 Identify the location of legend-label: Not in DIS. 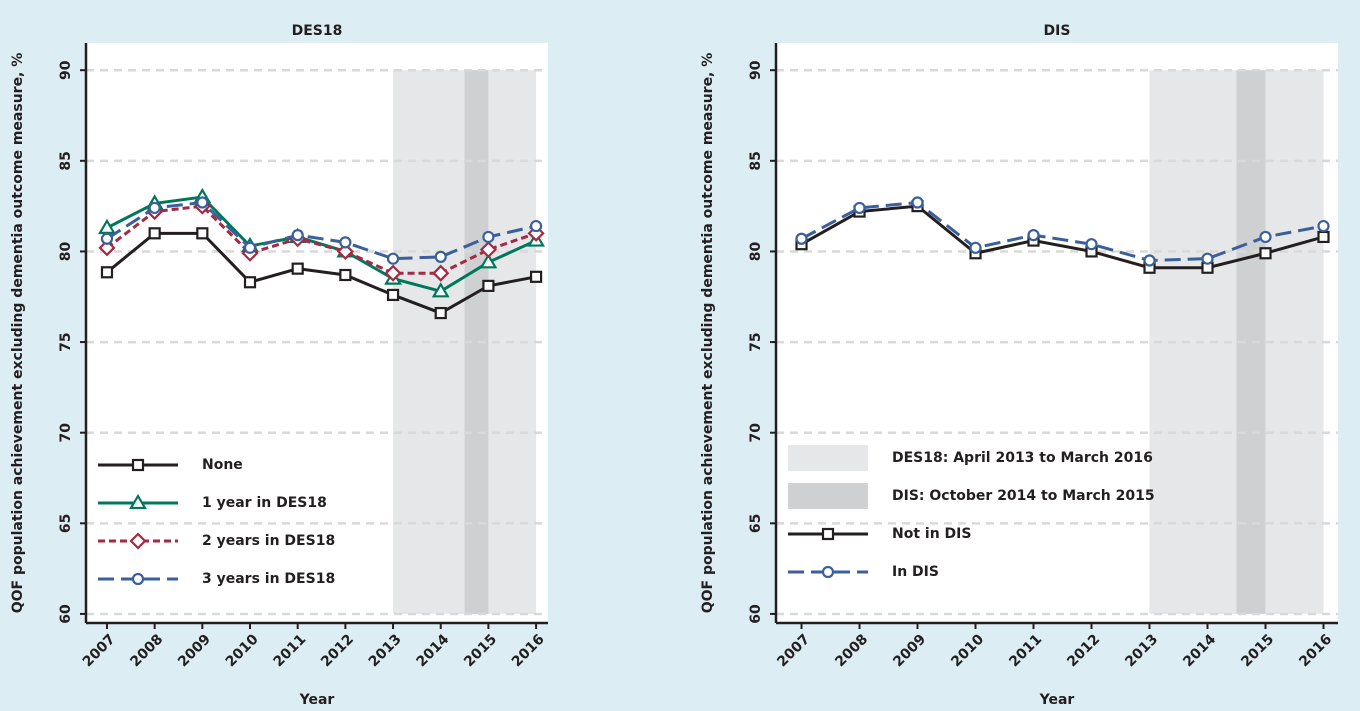
(931, 534).